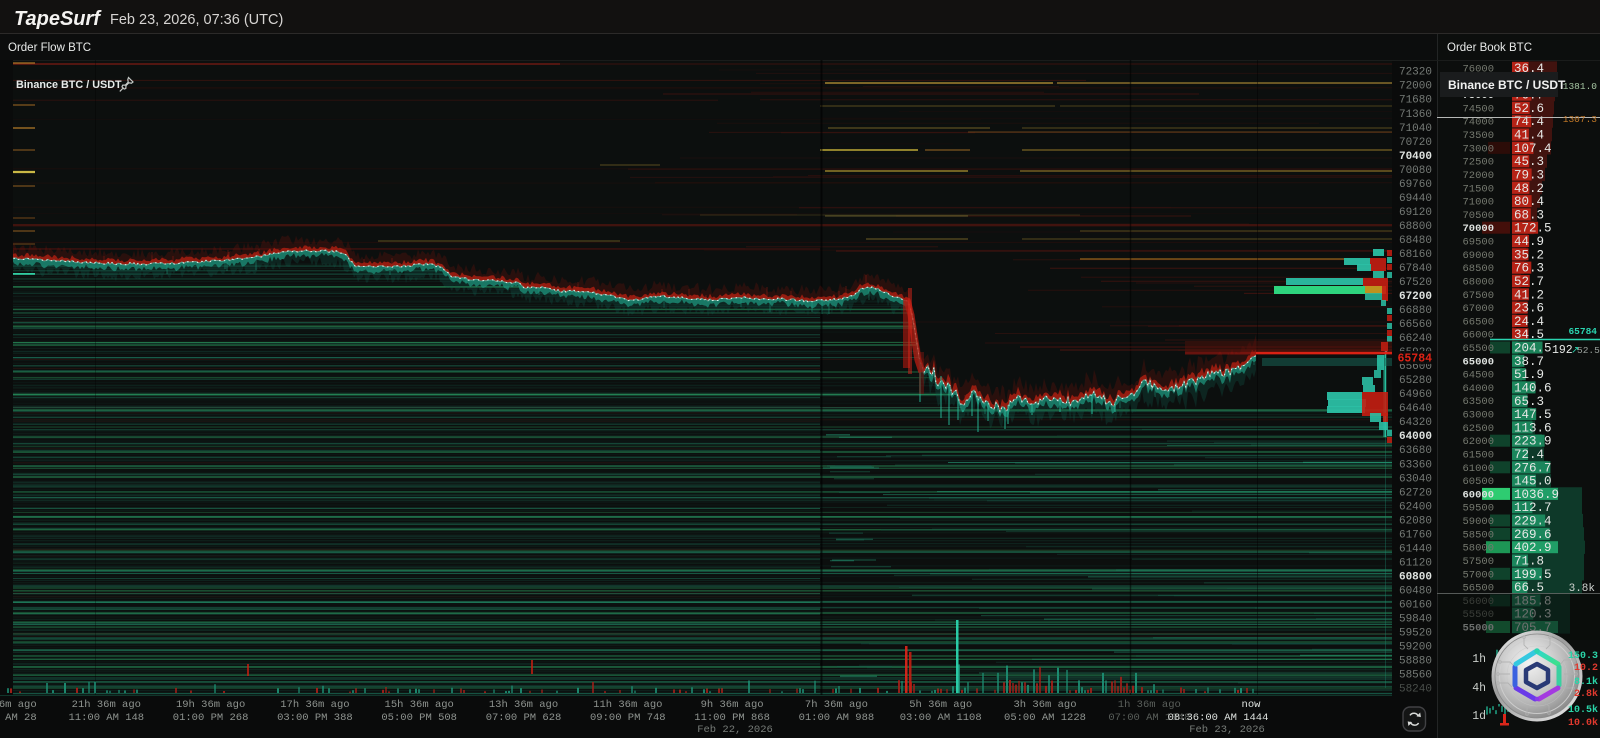 This screenshot has width=1600, height=738. What do you see at coordinates (1415, 367) in the screenshot?
I see `svg-text: 65600` at bounding box center [1415, 367].